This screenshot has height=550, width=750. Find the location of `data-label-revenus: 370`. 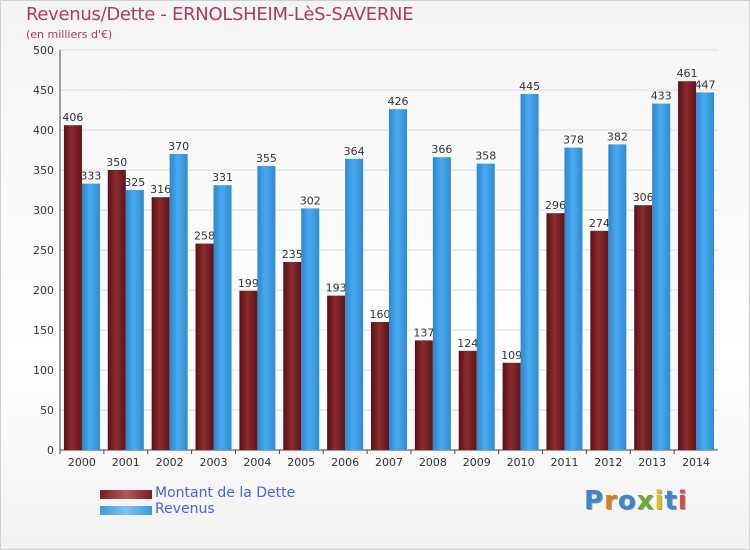

data-label-revenus: 370 is located at coordinates (178, 146).